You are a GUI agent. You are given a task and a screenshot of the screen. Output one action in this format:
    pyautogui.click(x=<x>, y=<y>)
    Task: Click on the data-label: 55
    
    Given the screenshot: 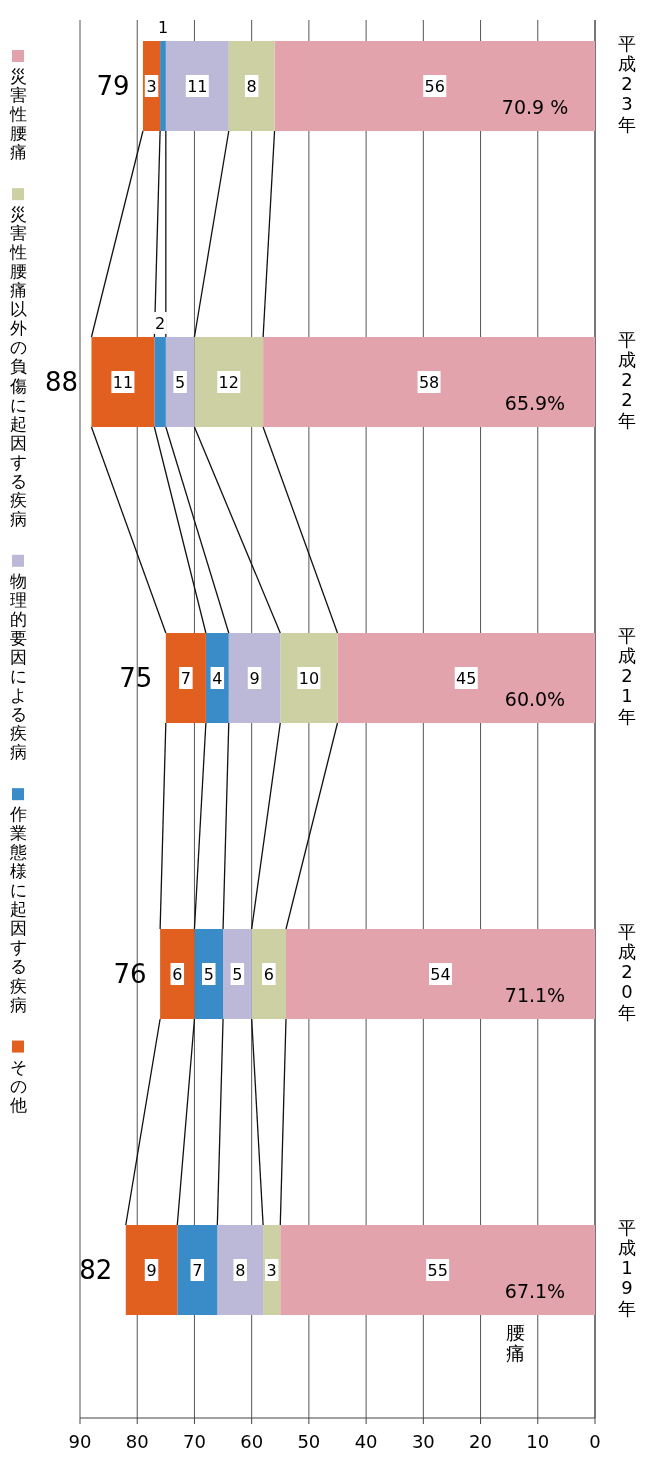 What is the action you would take?
    pyautogui.click(x=437, y=1270)
    